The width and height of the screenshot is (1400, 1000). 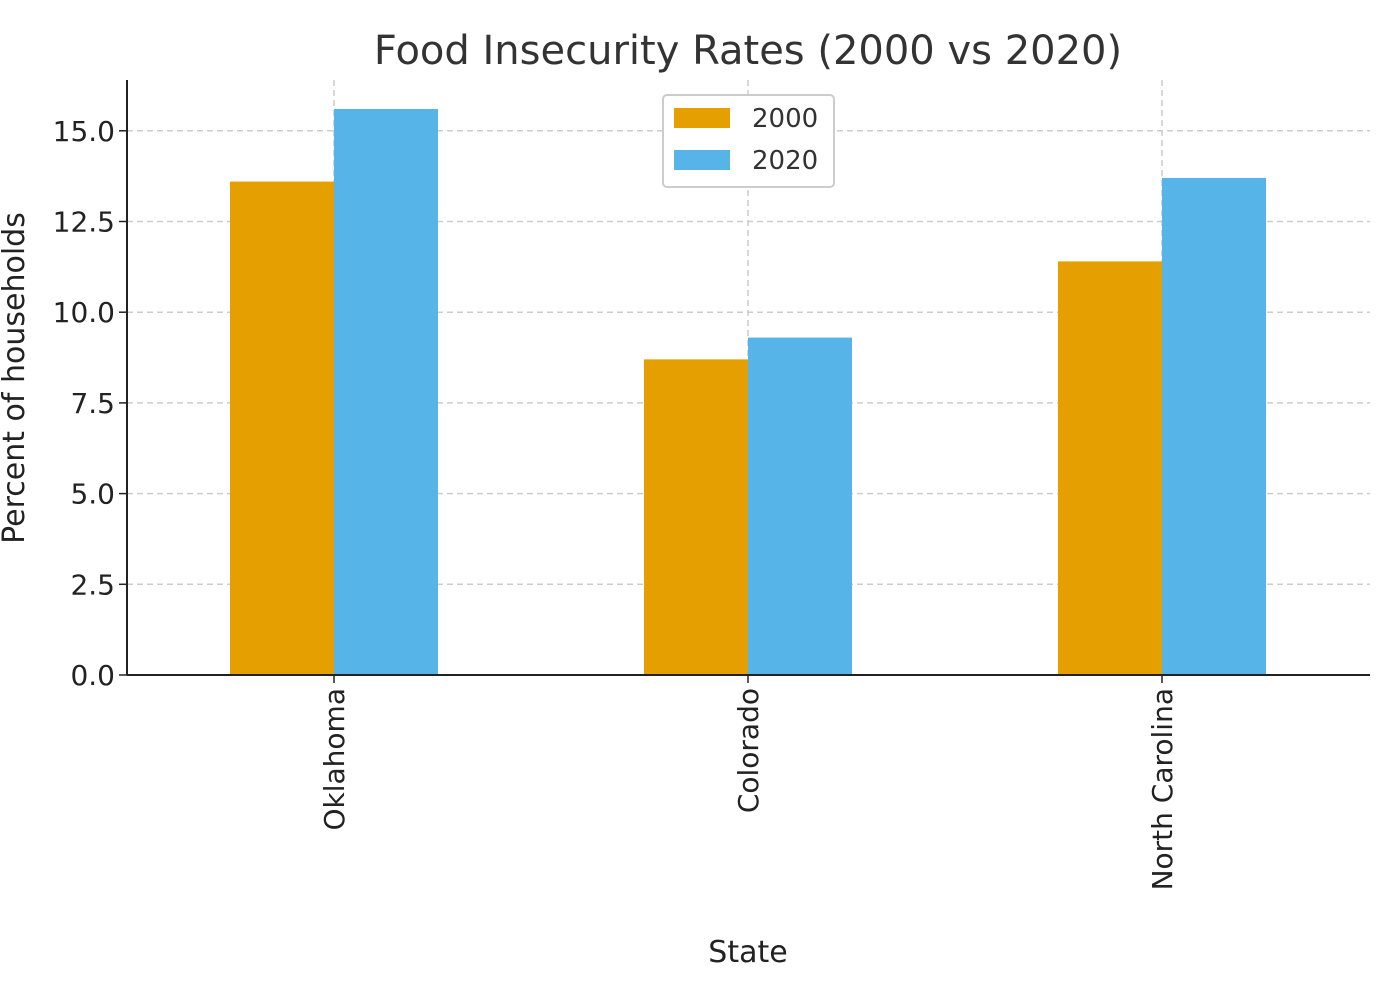 What do you see at coordinates (84, 221) in the screenshot?
I see `y-tick-label: 12.5` at bounding box center [84, 221].